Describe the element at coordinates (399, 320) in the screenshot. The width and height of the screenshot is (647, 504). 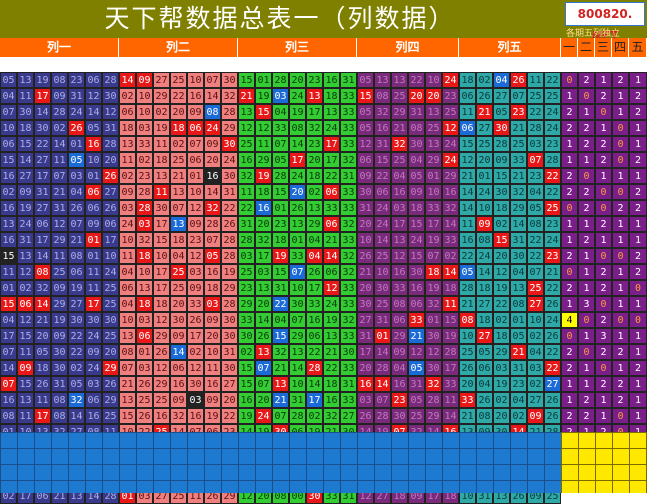
I see `grid-cell: 06` at that location.